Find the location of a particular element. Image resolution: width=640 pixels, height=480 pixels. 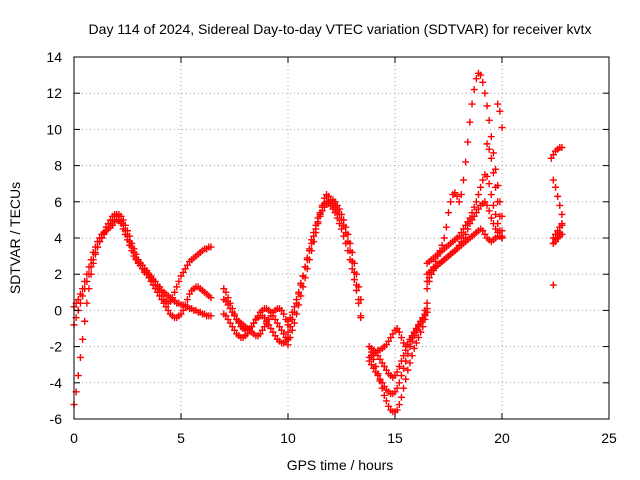

x-tick-label: 10 is located at coordinates (288, 438).